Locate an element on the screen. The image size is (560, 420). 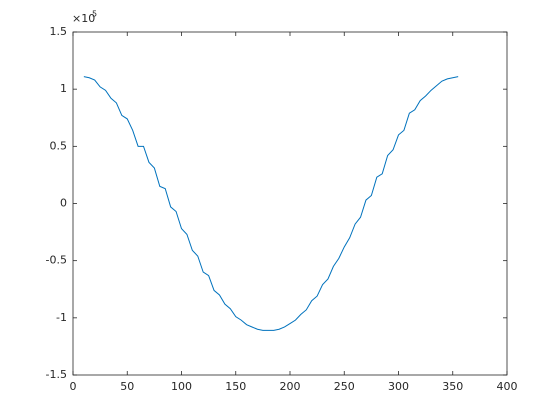
x-tick-label: 300 is located at coordinates (398, 386).